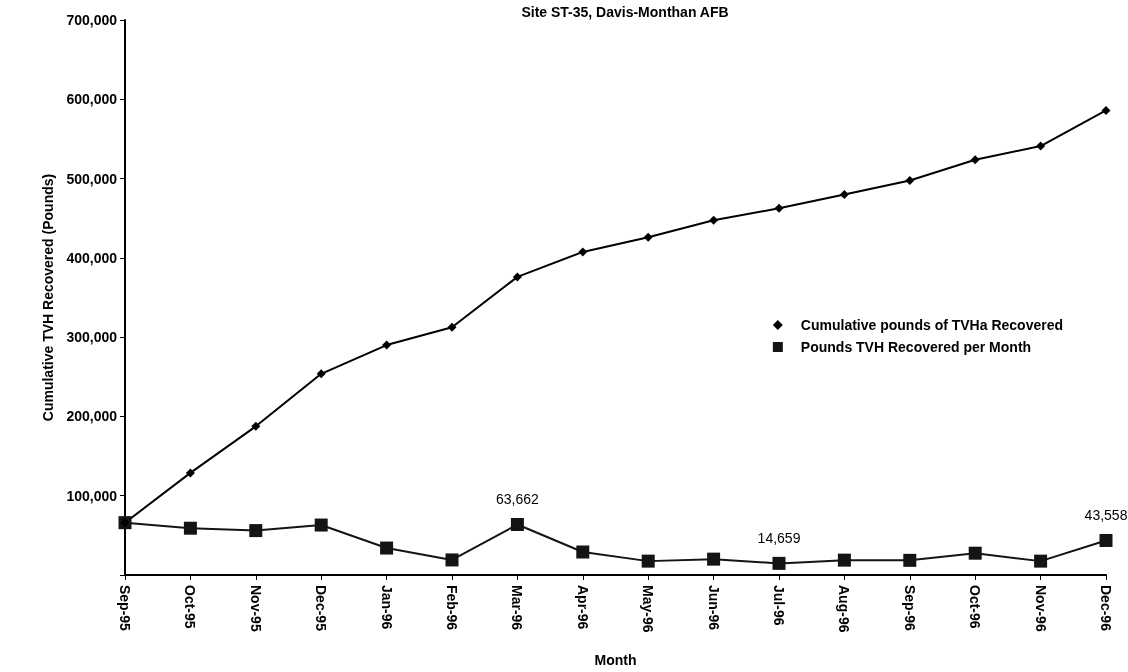 Image resolution: width=1128 pixels, height=672 pixels. What do you see at coordinates (91, 337) in the screenshot?
I see `text: 300,000` at bounding box center [91, 337].